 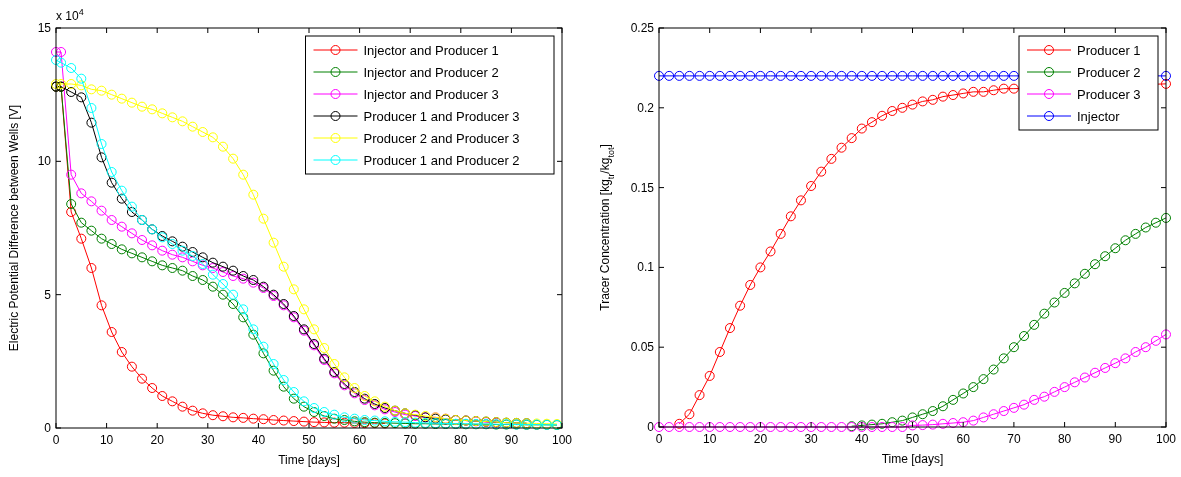 What do you see at coordinates (642, 187) in the screenshot?
I see `y-tick-label: 0.15` at bounding box center [642, 187].